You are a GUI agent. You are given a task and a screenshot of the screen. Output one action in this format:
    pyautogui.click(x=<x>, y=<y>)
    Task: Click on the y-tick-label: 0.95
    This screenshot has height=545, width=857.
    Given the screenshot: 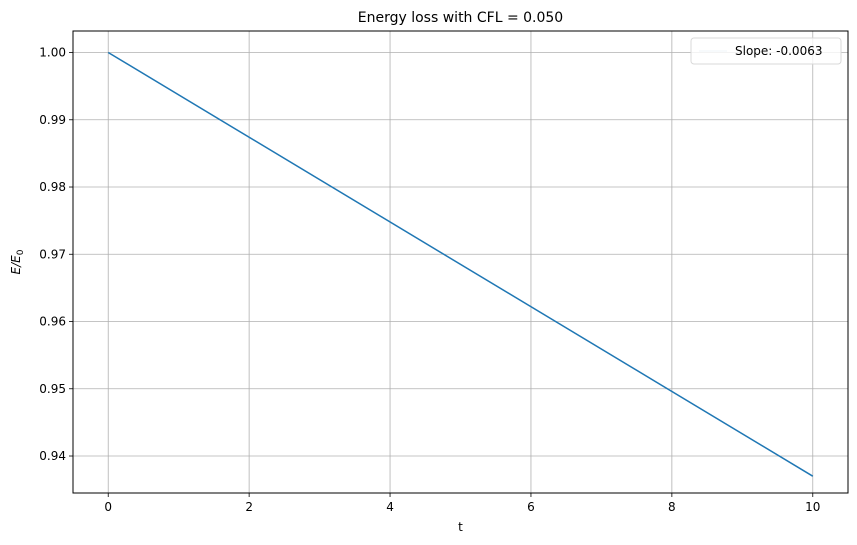 What is the action you would take?
    pyautogui.click(x=52, y=389)
    